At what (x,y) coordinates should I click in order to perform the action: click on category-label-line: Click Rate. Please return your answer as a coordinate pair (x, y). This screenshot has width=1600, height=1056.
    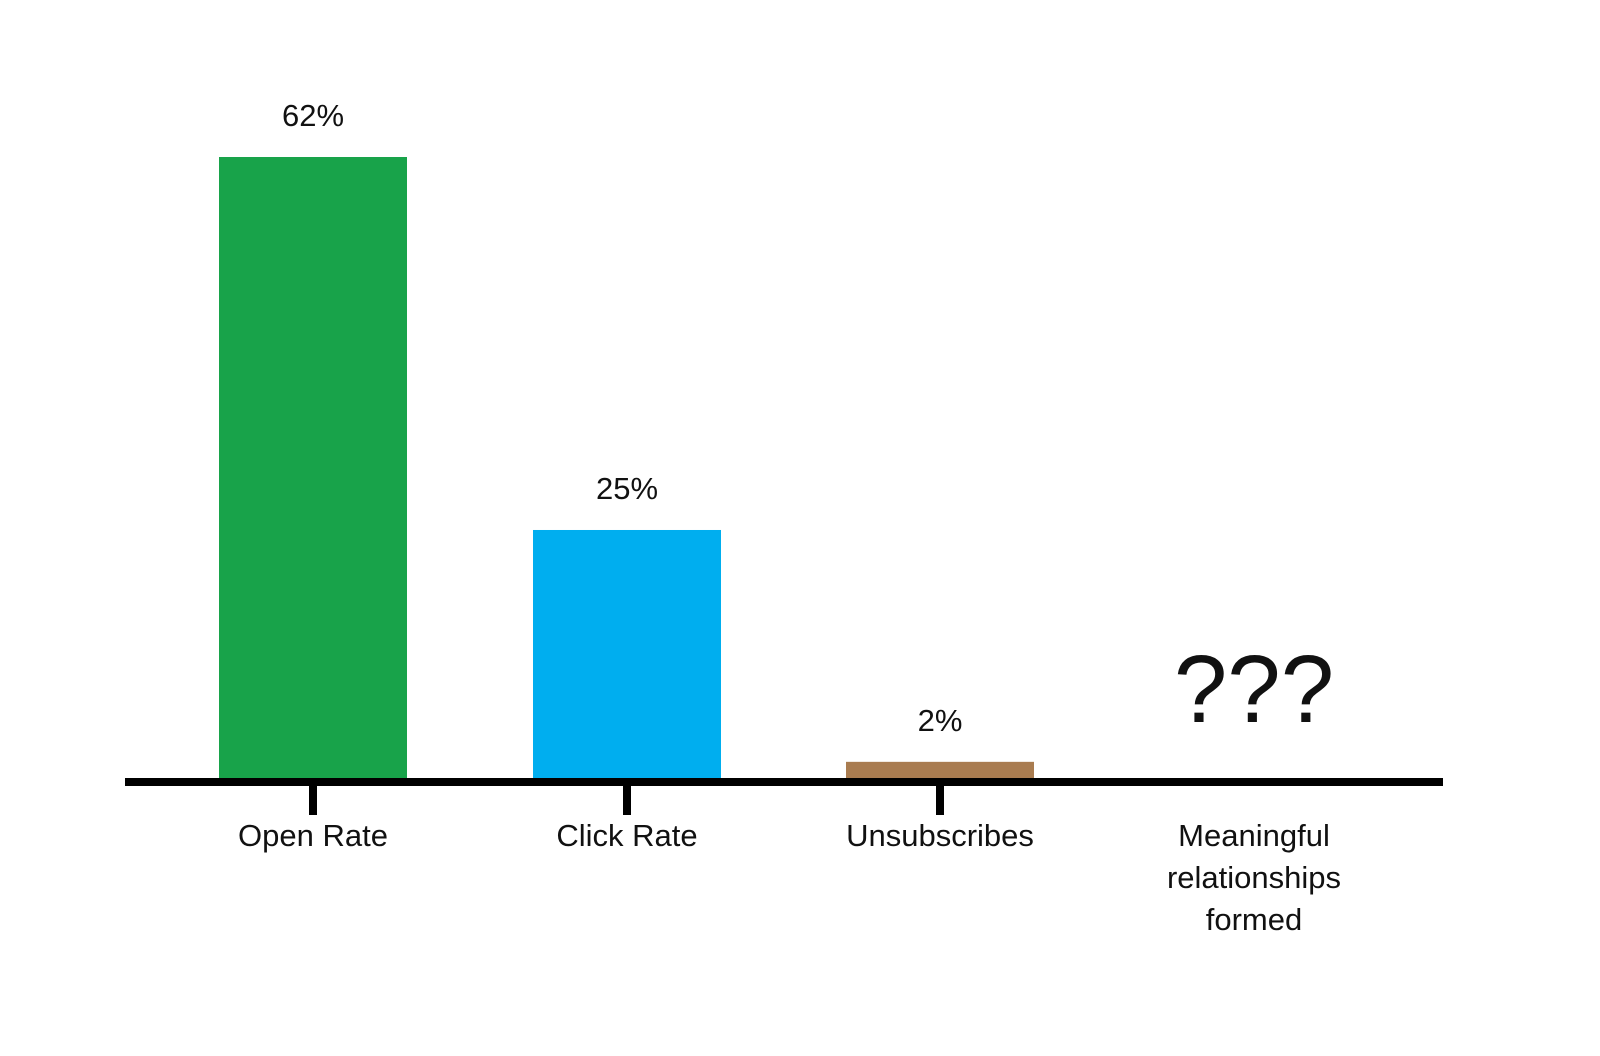
    Looking at the image, I should click on (626, 835).